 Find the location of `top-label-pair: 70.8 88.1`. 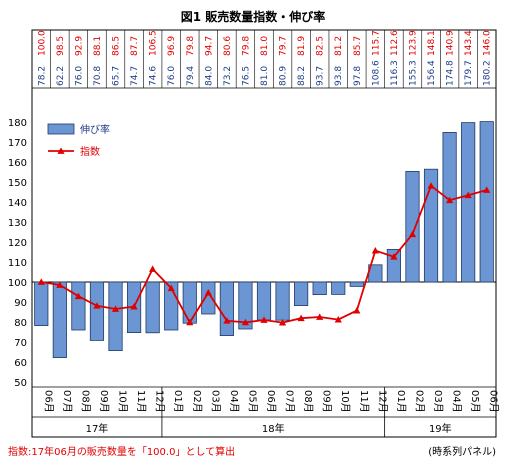

top-label-pair: 70.8 88.1 is located at coordinates (98, 61).